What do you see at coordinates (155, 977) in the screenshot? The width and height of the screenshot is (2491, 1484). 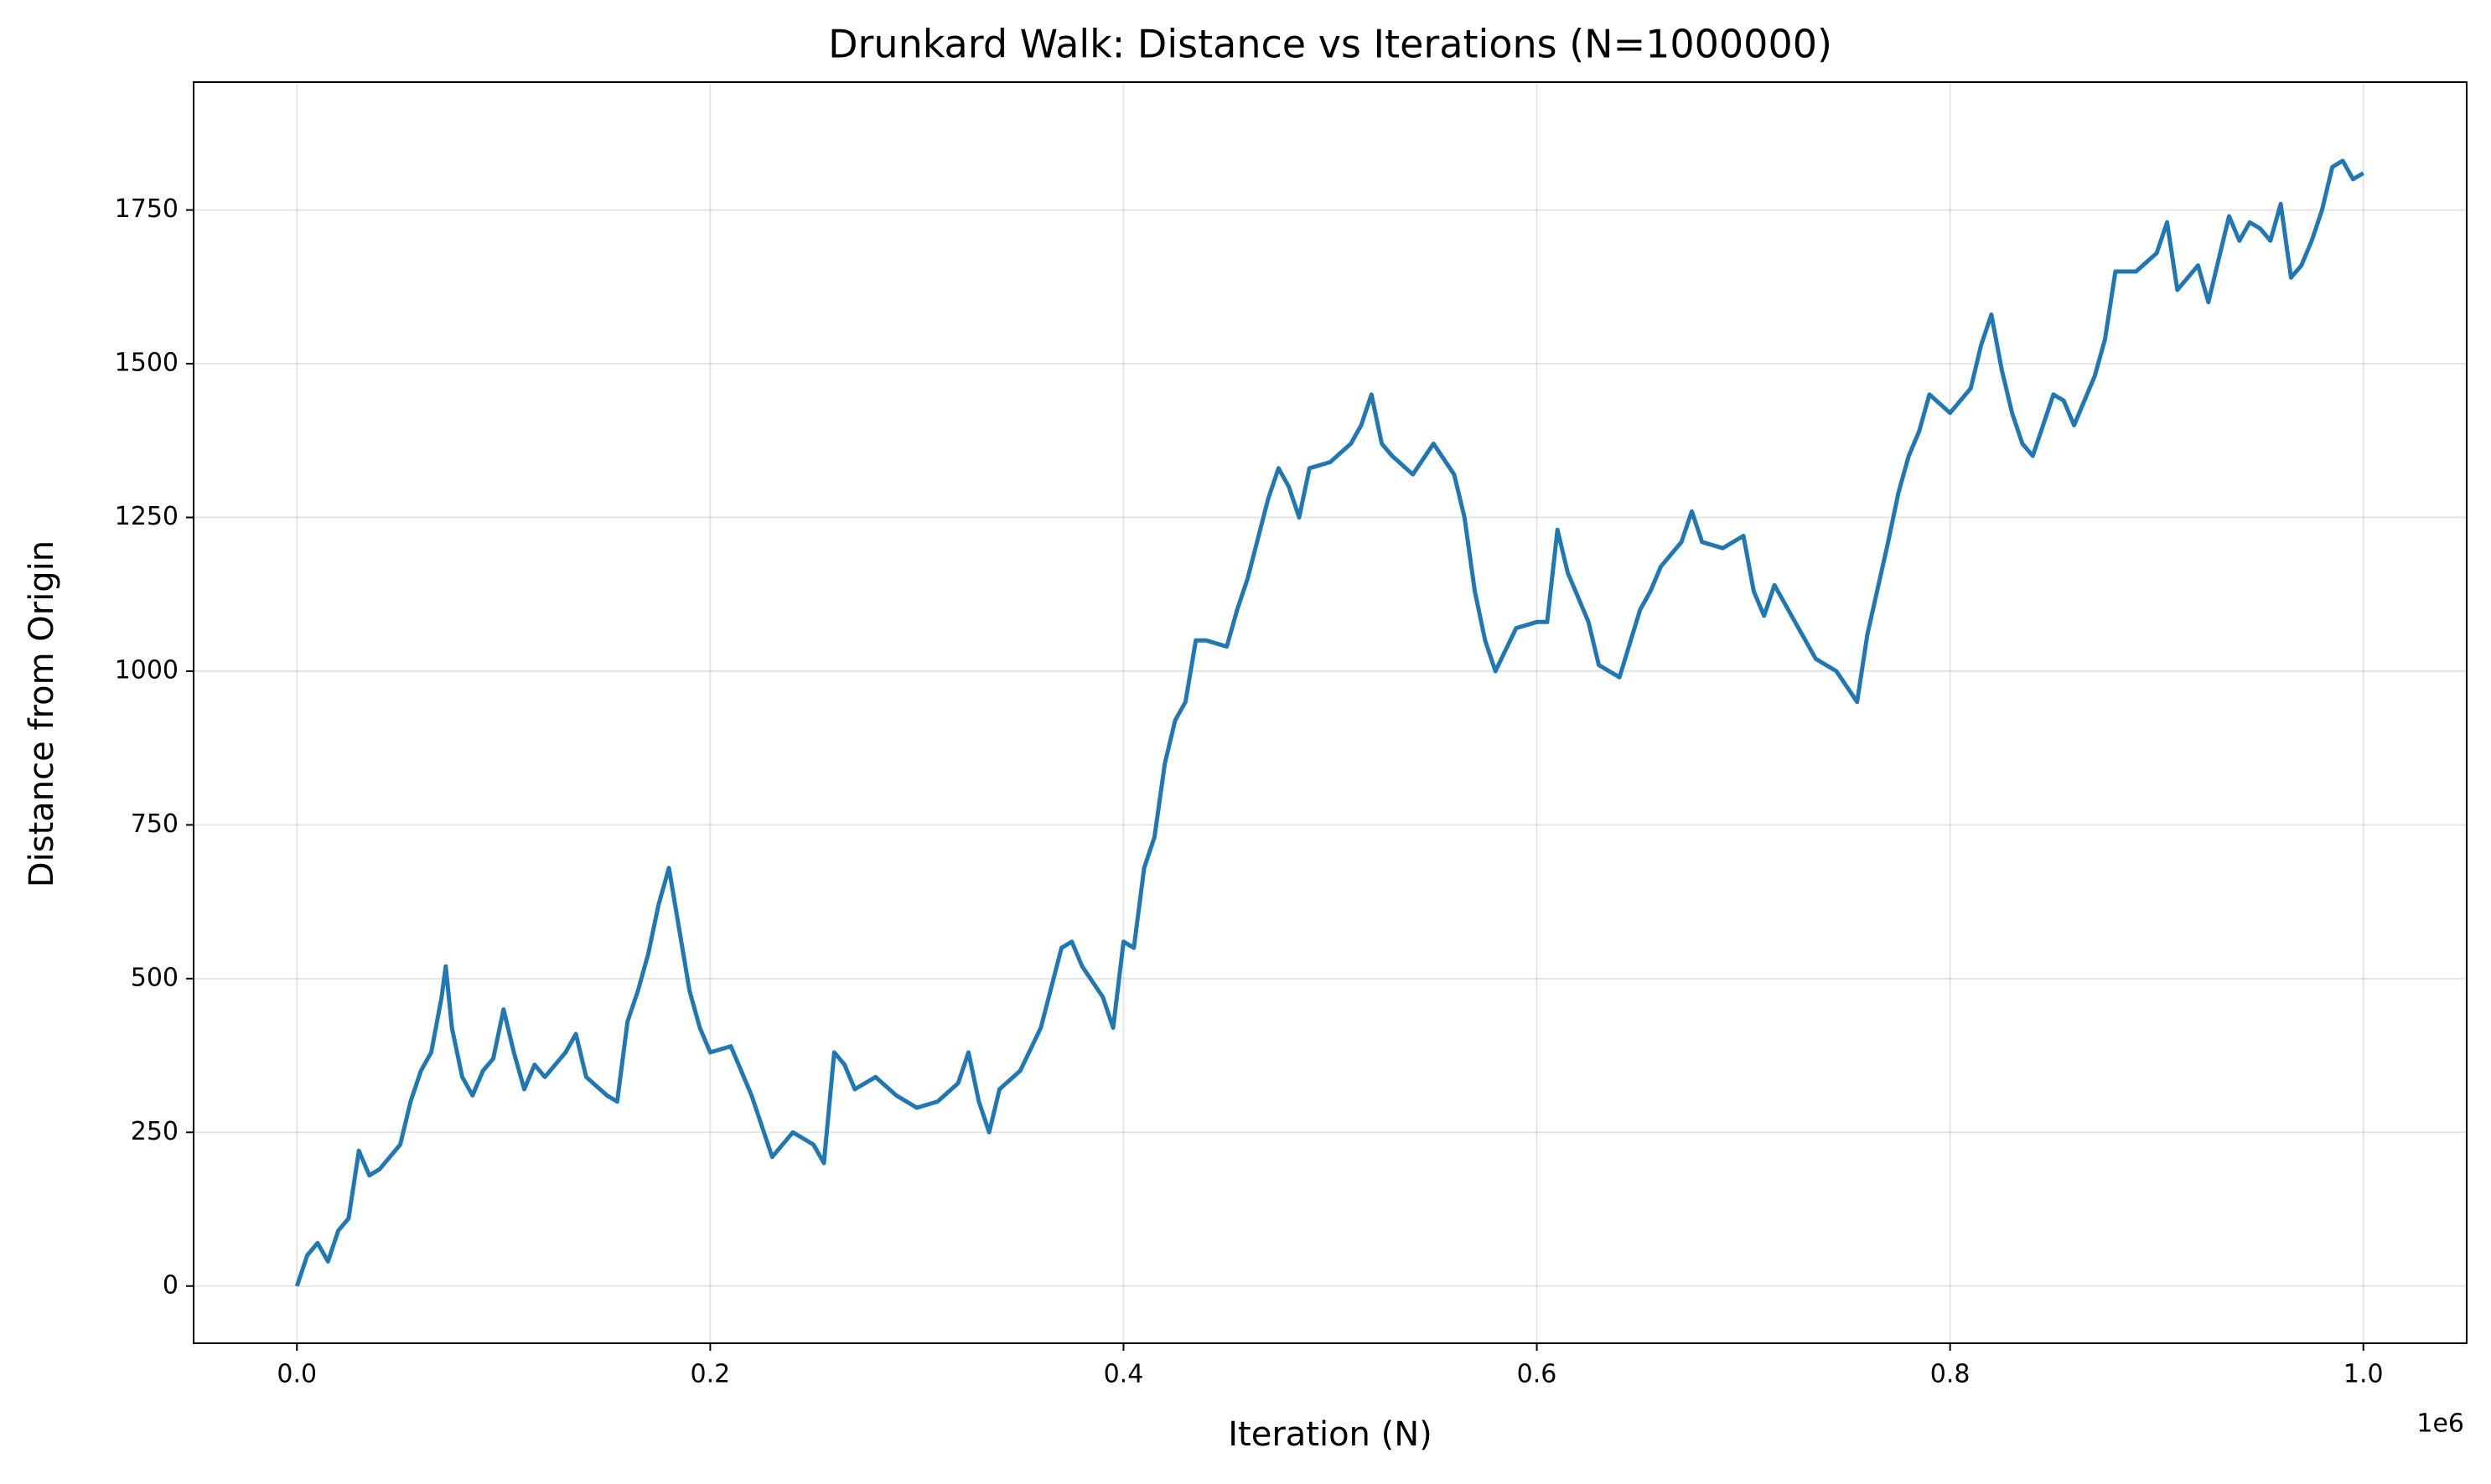 I see `y-tick-label: 500` at bounding box center [155, 977].